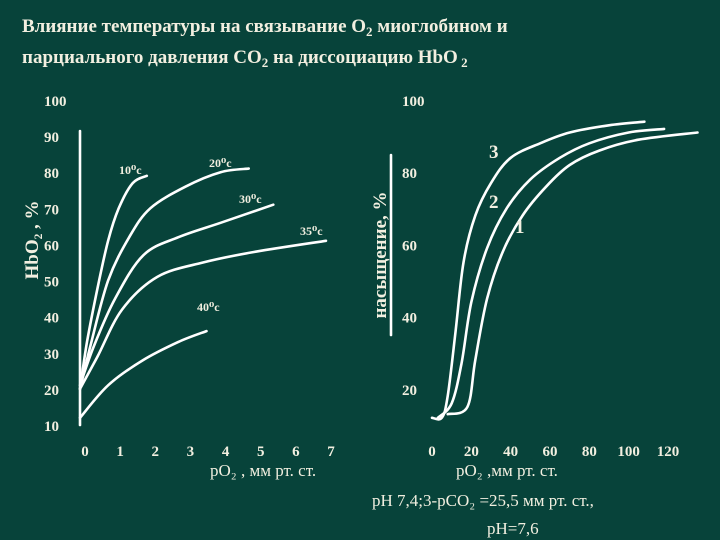 The height and width of the screenshot is (540, 720). Describe the element at coordinates (628, 452) in the screenshot. I see `right-x-tick-label: 100` at that location.